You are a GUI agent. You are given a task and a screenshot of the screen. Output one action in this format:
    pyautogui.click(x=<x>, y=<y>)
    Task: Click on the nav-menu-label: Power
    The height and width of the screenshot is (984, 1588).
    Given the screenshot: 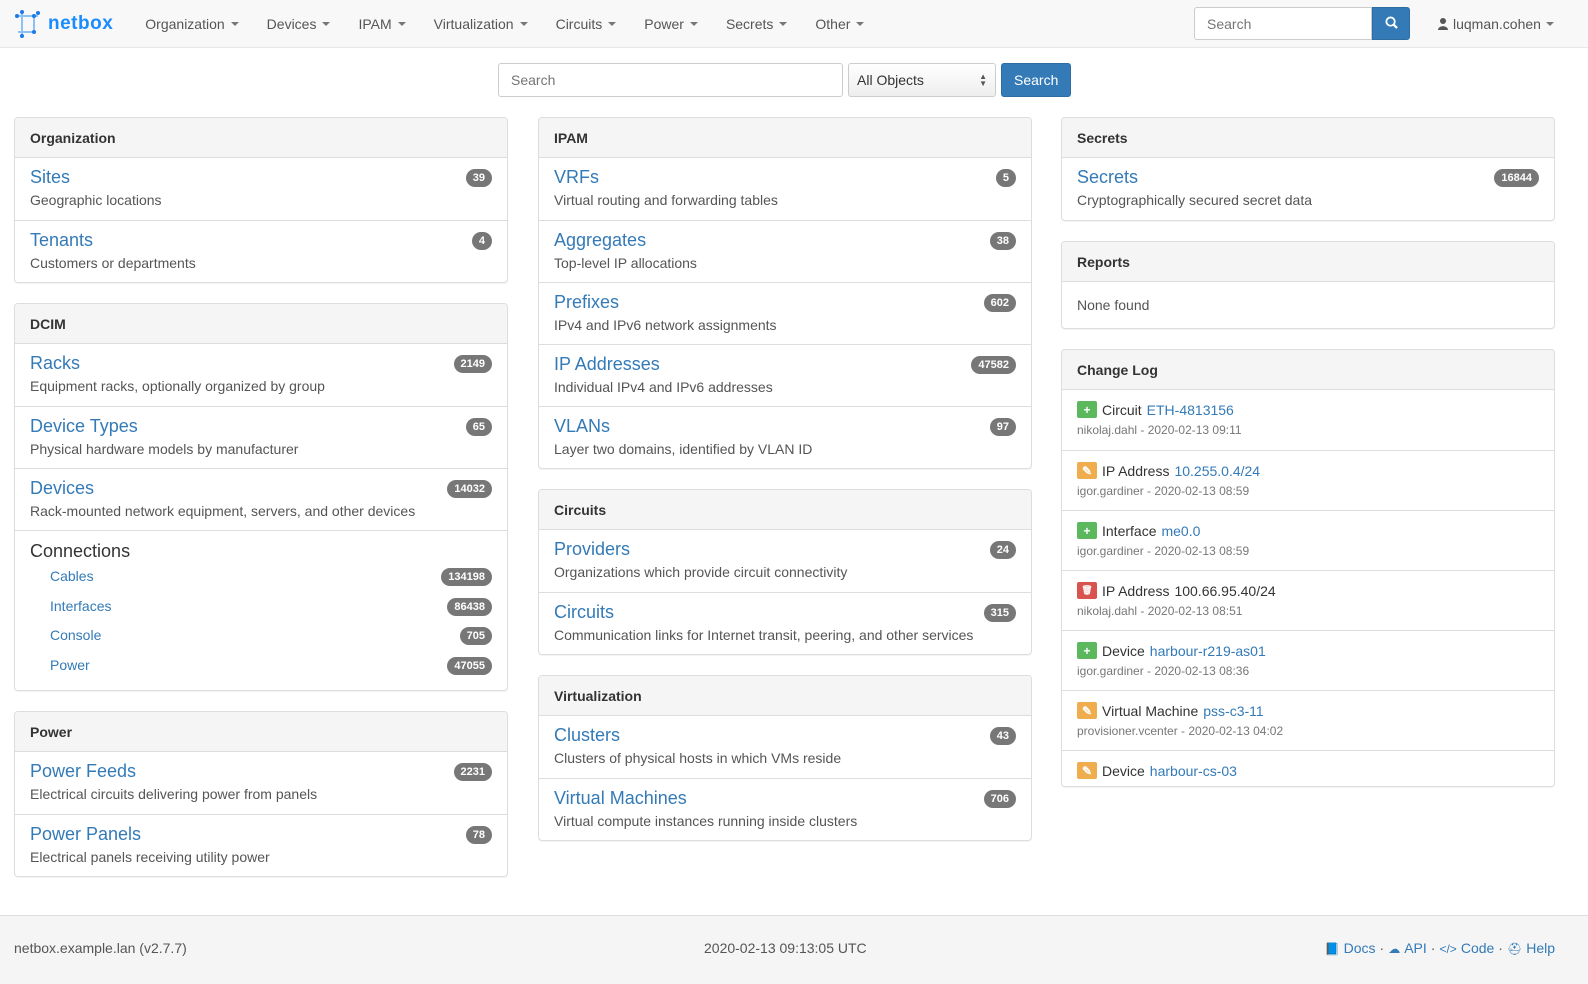 What is the action you would take?
    pyautogui.click(x=664, y=23)
    